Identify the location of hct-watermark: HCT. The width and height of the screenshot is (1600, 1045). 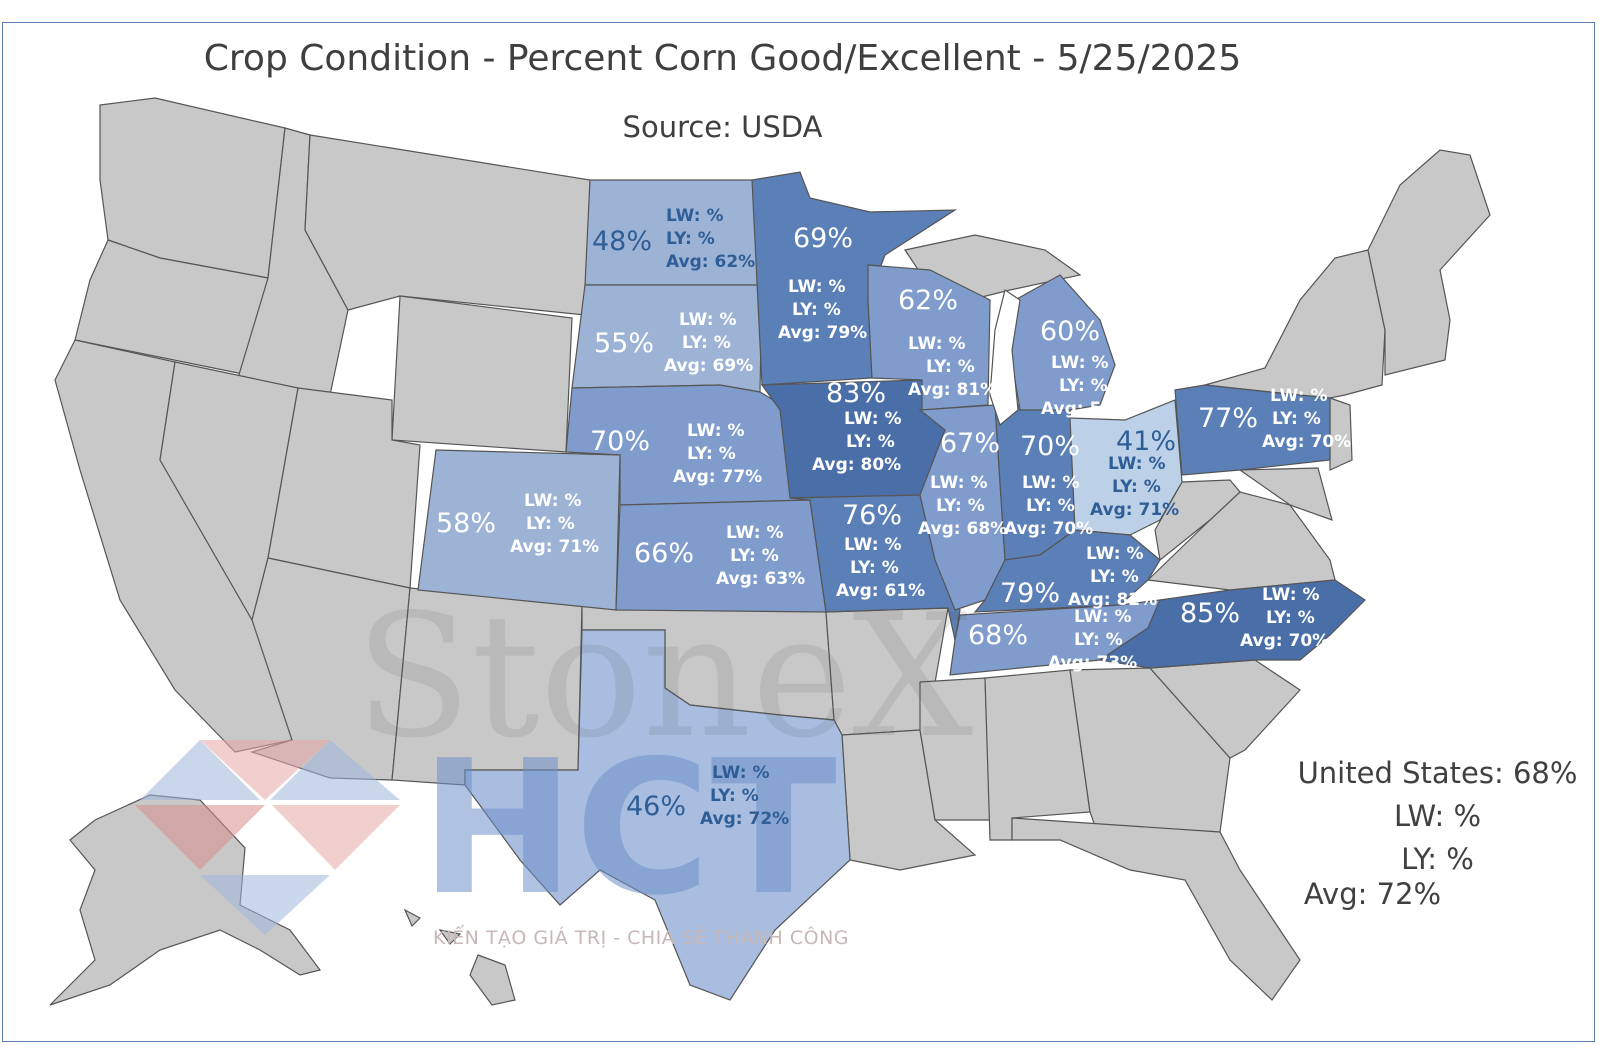
(628, 828).